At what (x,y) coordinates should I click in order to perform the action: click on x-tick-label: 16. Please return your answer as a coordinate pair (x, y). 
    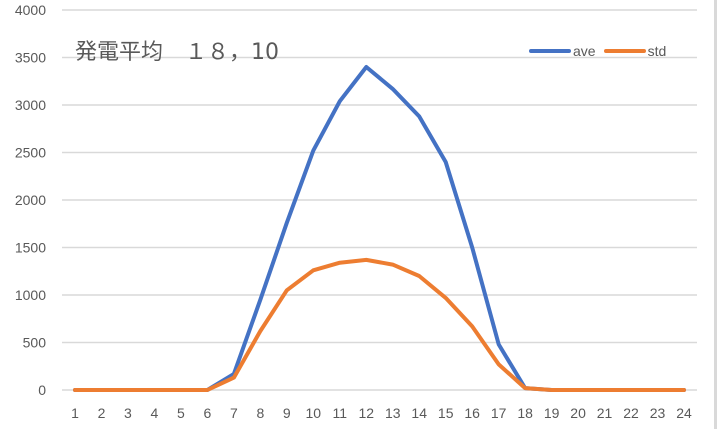
    Looking at the image, I should click on (472, 413).